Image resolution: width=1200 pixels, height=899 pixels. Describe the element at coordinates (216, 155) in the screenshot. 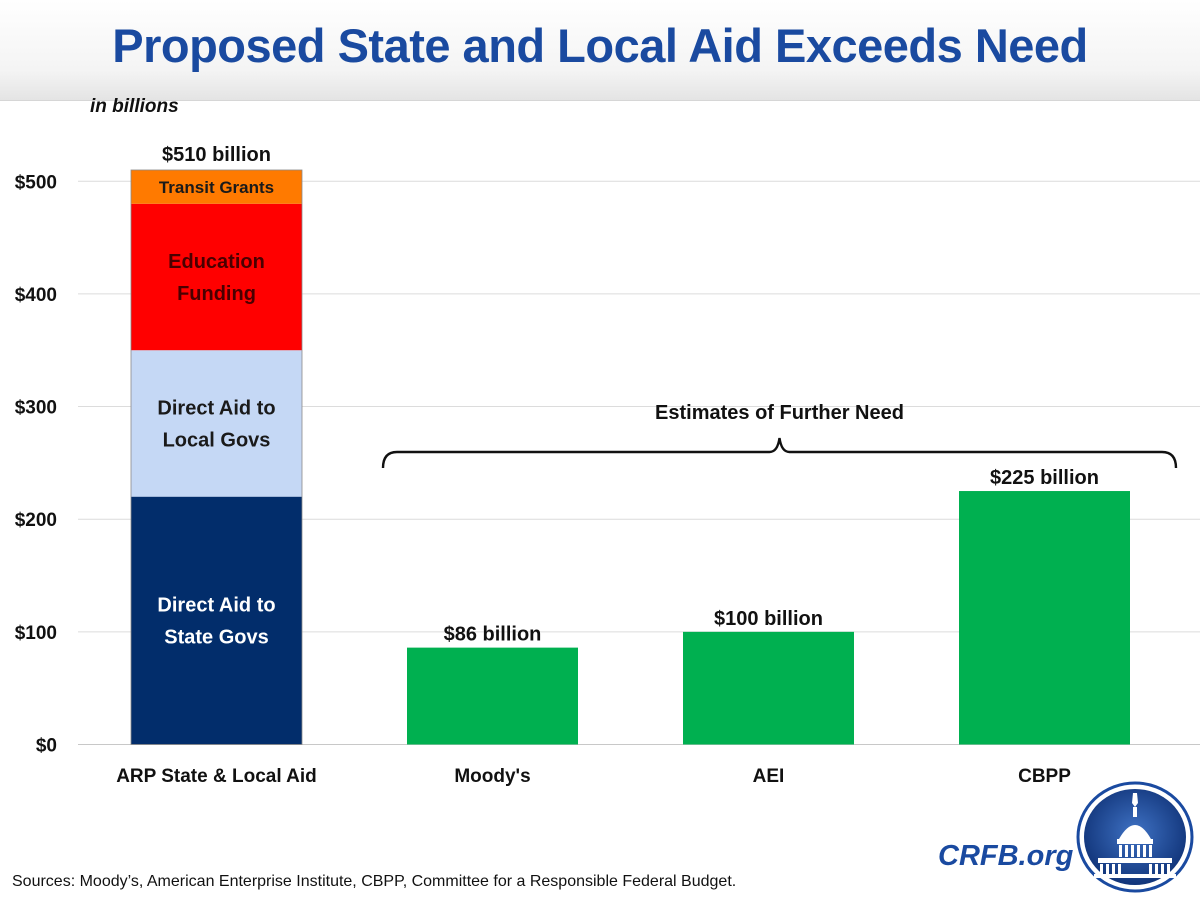

I see `stacked-total-label: $510 billion` at that location.